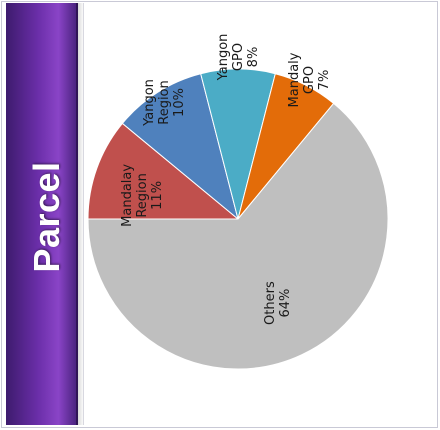 The height and width of the screenshot is (430, 440). I want to click on pie-label-mandalay-region: MandalayRegion11%, so click(142, 195).